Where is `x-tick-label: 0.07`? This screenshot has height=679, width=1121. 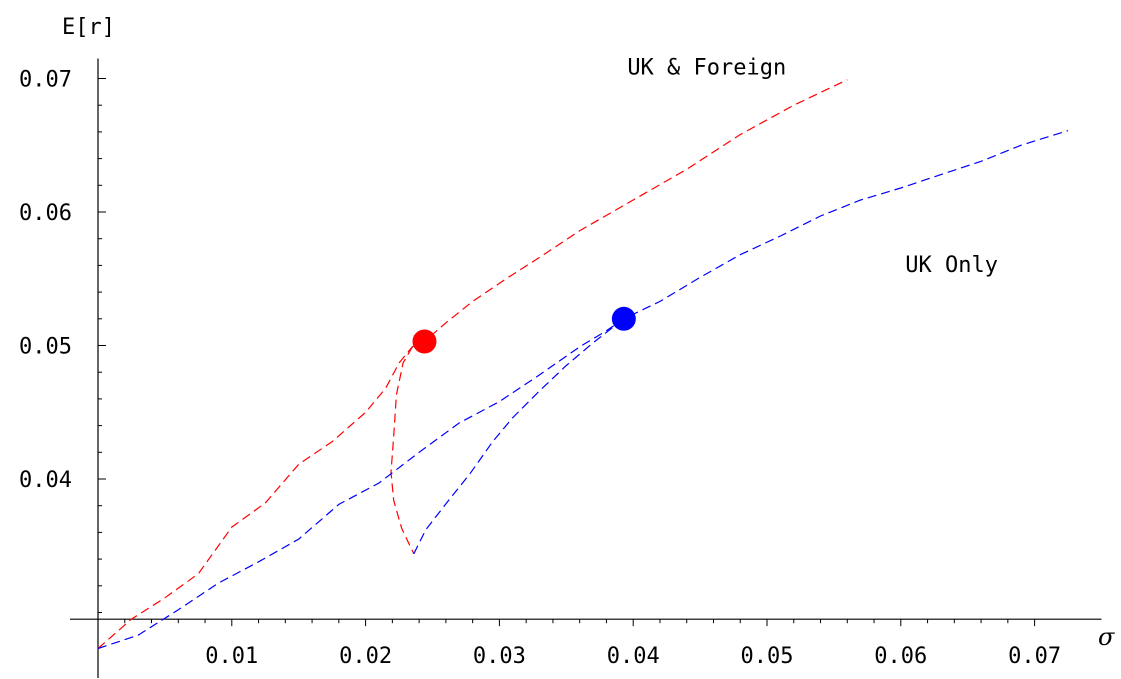
x-tick-label: 0.07 is located at coordinates (1034, 656).